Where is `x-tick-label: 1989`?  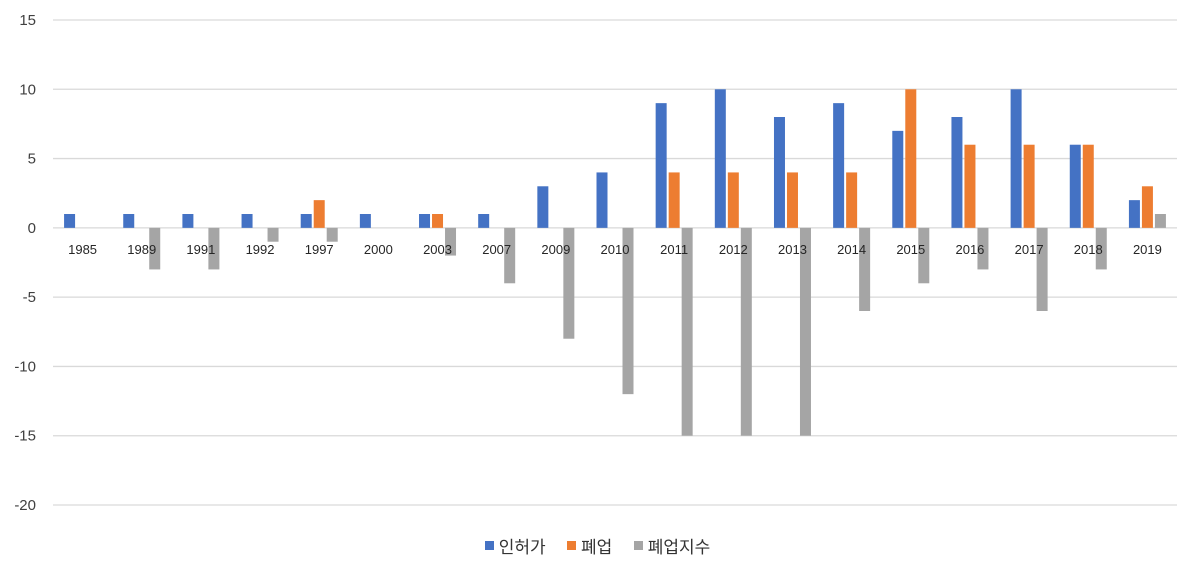 x-tick-label: 1989 is located at coordinates (141, 249).